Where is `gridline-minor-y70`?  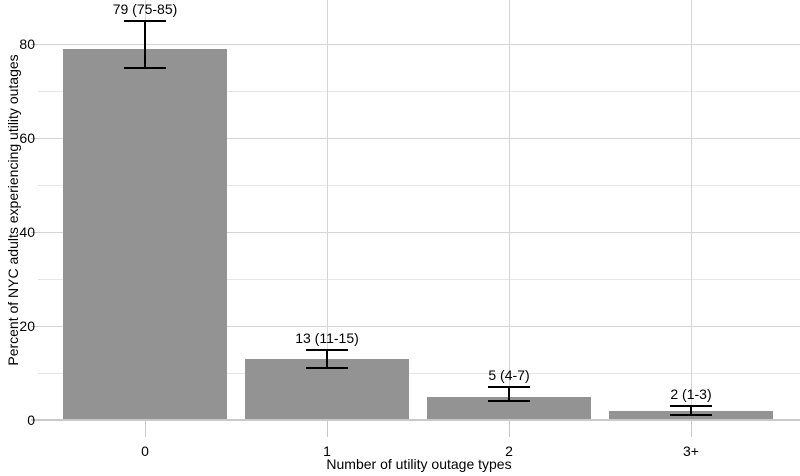
gridline-minor-y70 is located at coordinates (419, 91).